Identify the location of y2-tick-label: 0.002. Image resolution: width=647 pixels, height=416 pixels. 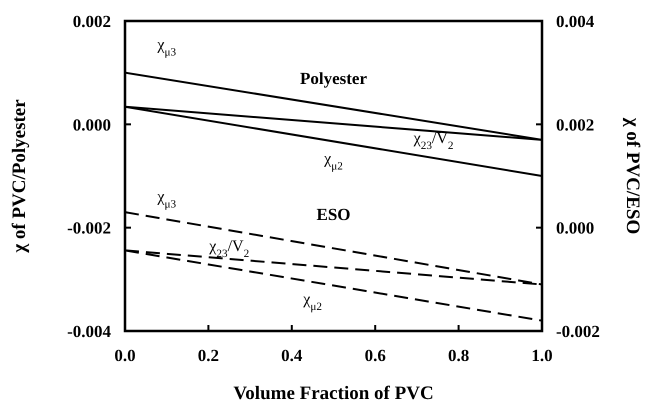
(575, 124).